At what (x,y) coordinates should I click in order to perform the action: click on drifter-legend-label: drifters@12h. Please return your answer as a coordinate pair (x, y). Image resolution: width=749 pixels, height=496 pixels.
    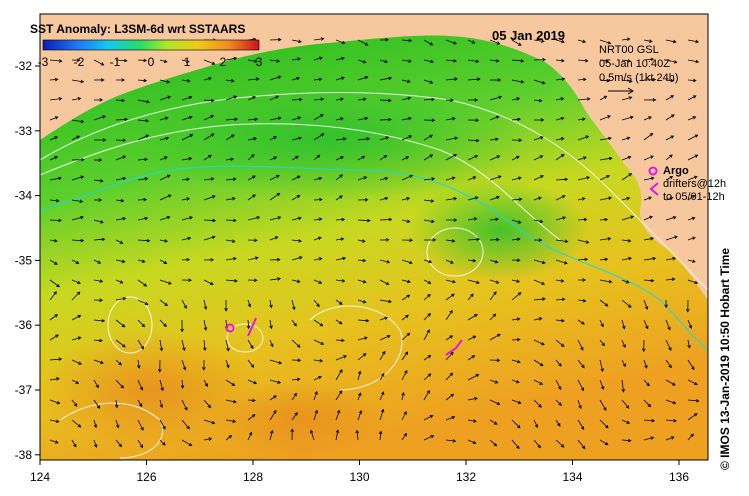
    Looking at the image, I should click on (694, 184).